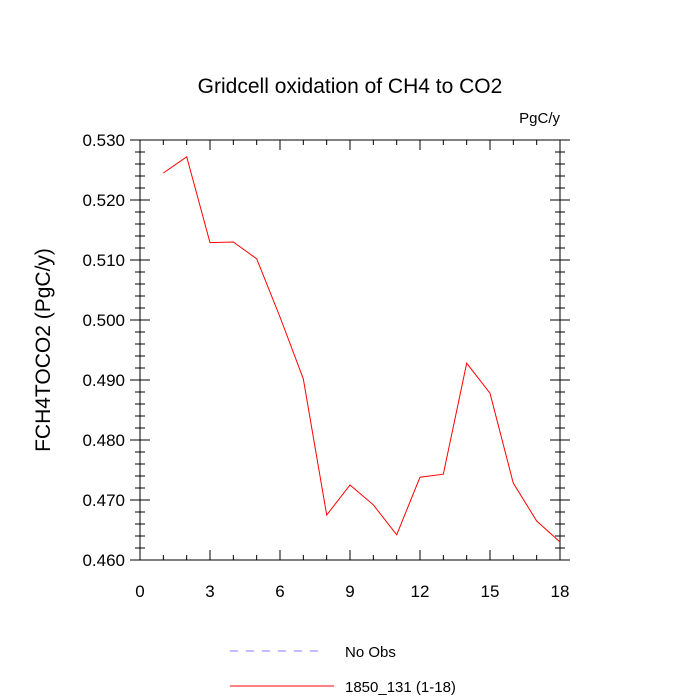 This screenshot has width=700, height=700. Describe the element at coordinates (490, 591) in the screenshot. I see `x-tick-label: 15` at that location.